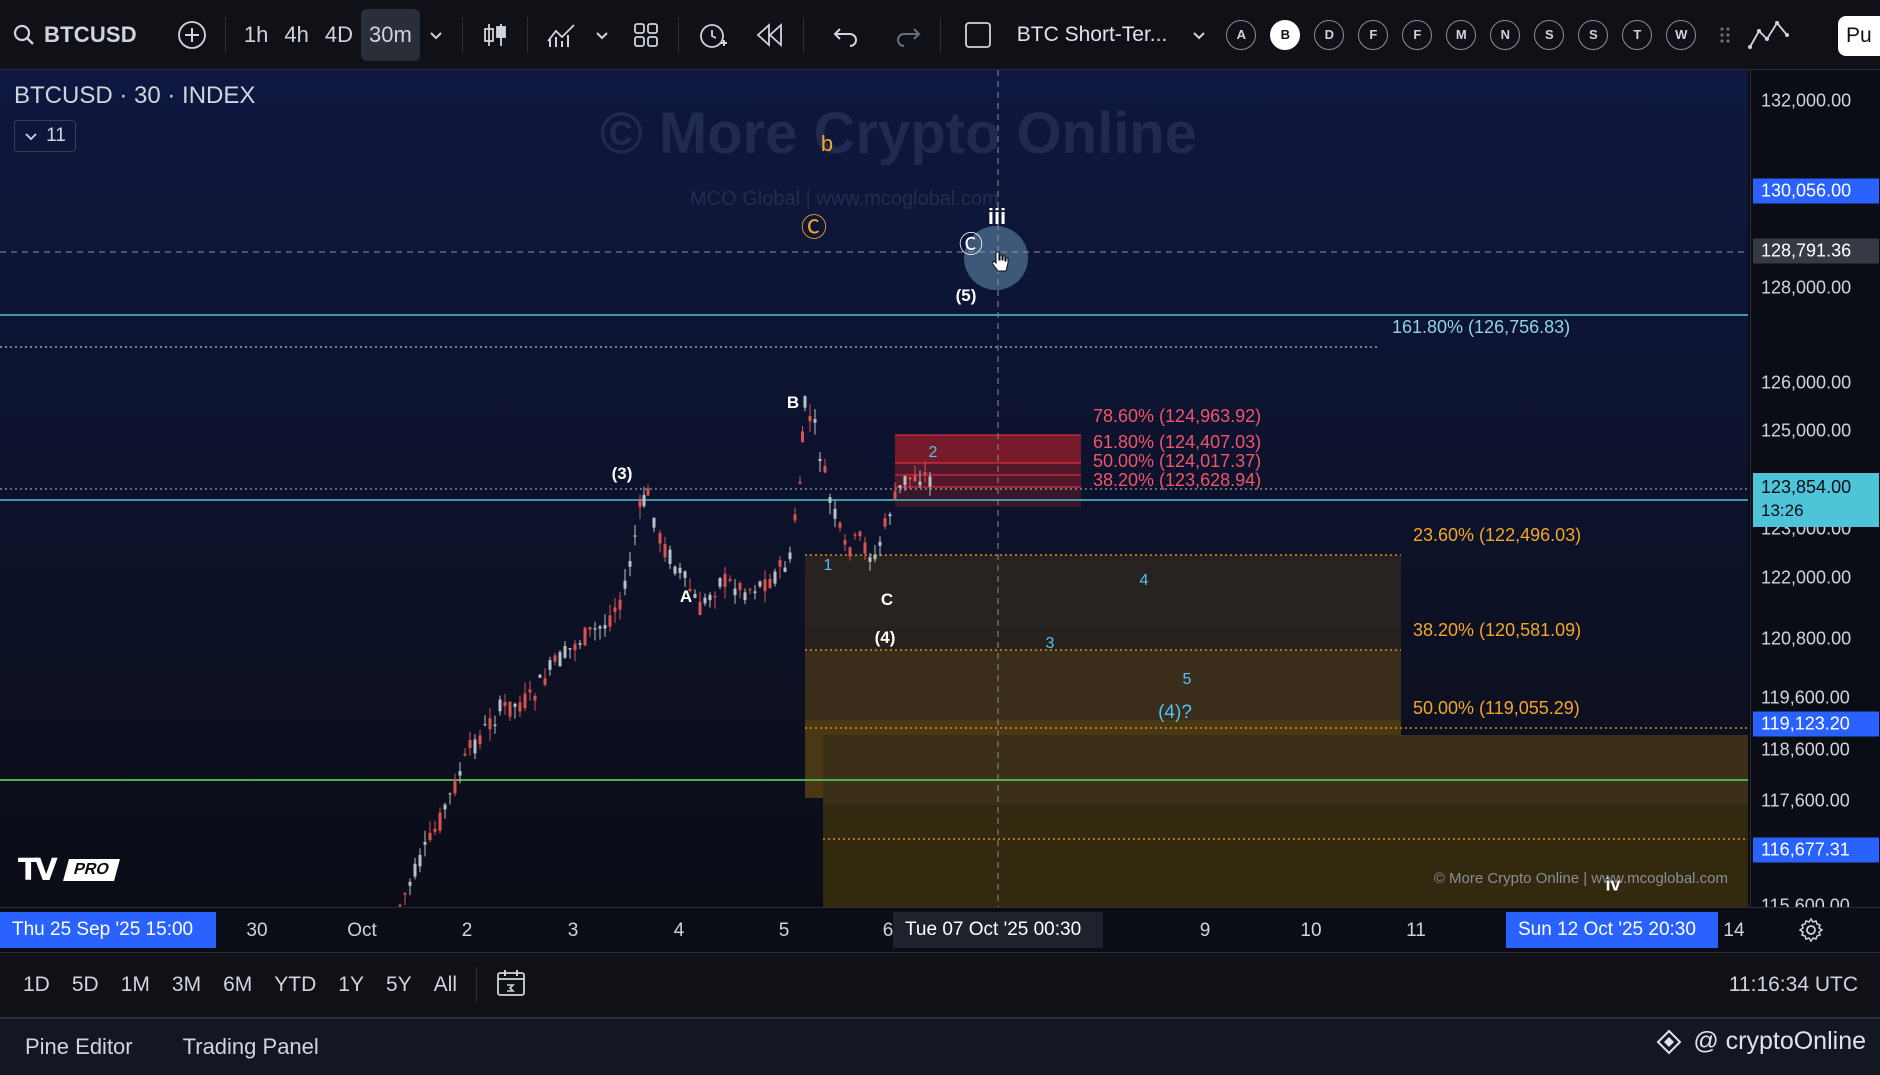 The image size is (1880, 1075). Describe the element at coordinates (1725, 35) in the screenshot. I see `toolbar-drag-handle` at that location.